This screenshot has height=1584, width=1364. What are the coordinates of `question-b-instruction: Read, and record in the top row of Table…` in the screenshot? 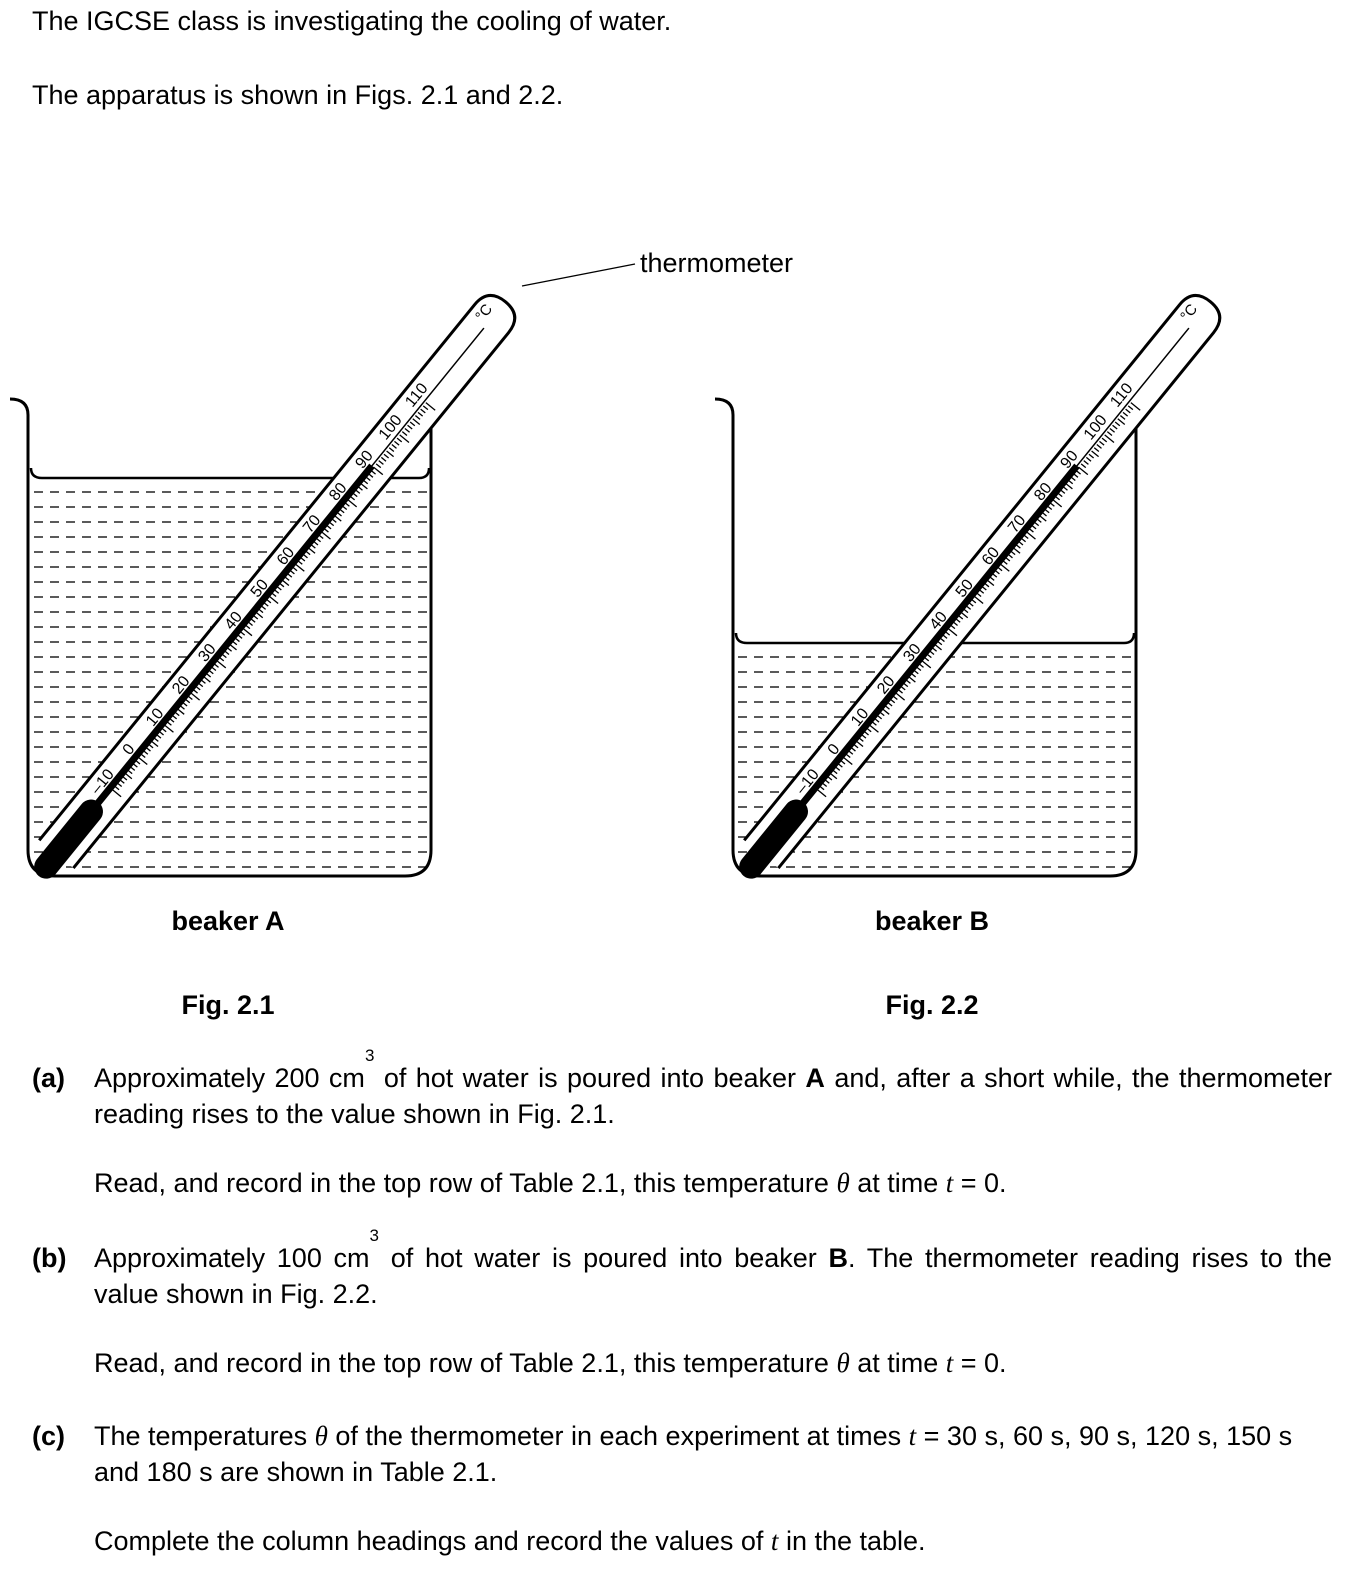 It's located at (550, 1363).